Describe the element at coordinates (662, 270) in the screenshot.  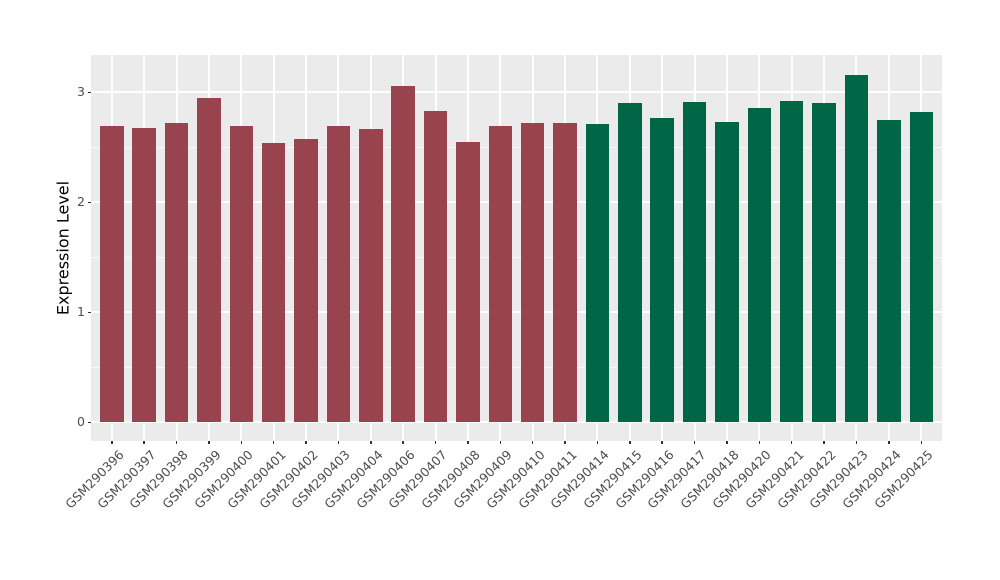
I see `bar-GSM290416` at that location.